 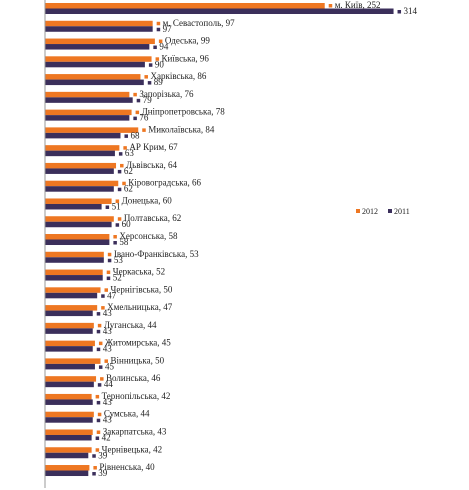 I want to click on category-label: Дніпропетровська, 78, so click(x=184, y=112).